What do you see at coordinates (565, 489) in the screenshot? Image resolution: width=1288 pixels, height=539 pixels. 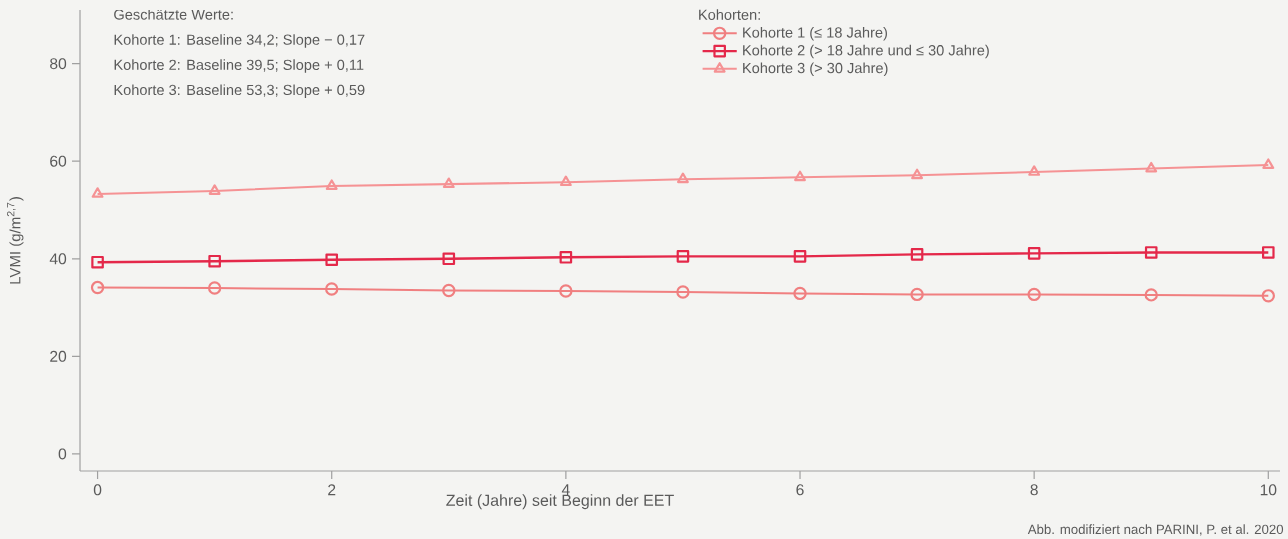 I see `x-tick-label: 4` at bounding box center [565, 489].